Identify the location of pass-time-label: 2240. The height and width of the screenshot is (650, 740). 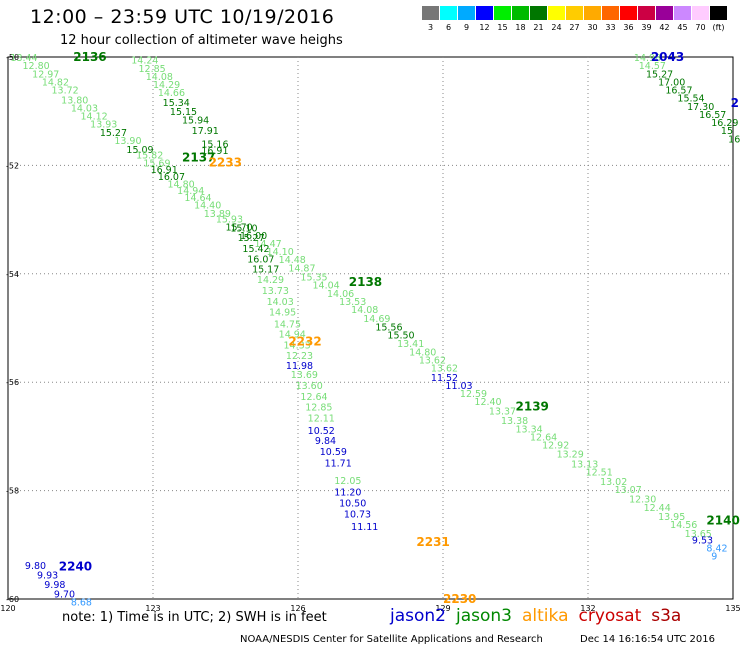
(75, 566).